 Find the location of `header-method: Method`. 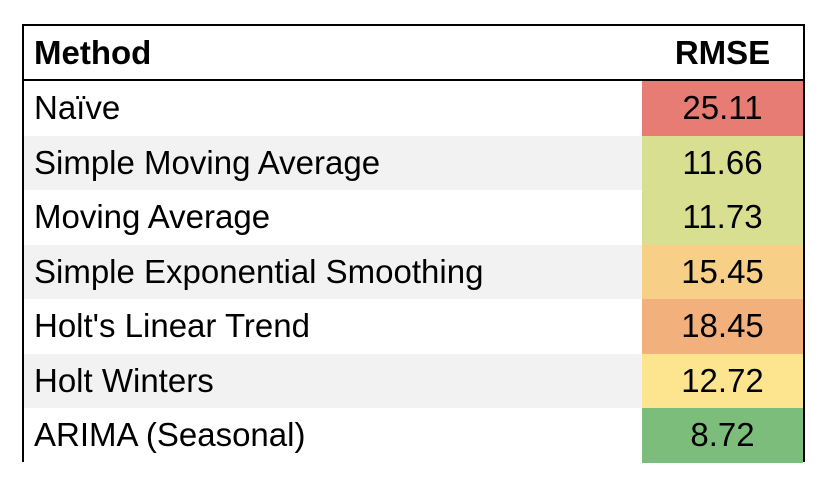

header-method: Method is located at coordinates (93, 52).